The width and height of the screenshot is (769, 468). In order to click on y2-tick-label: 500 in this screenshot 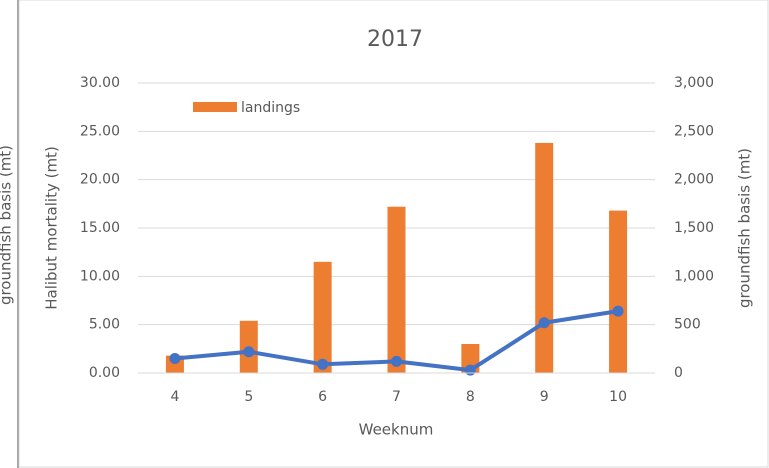, I will do `click(687, 325)`.